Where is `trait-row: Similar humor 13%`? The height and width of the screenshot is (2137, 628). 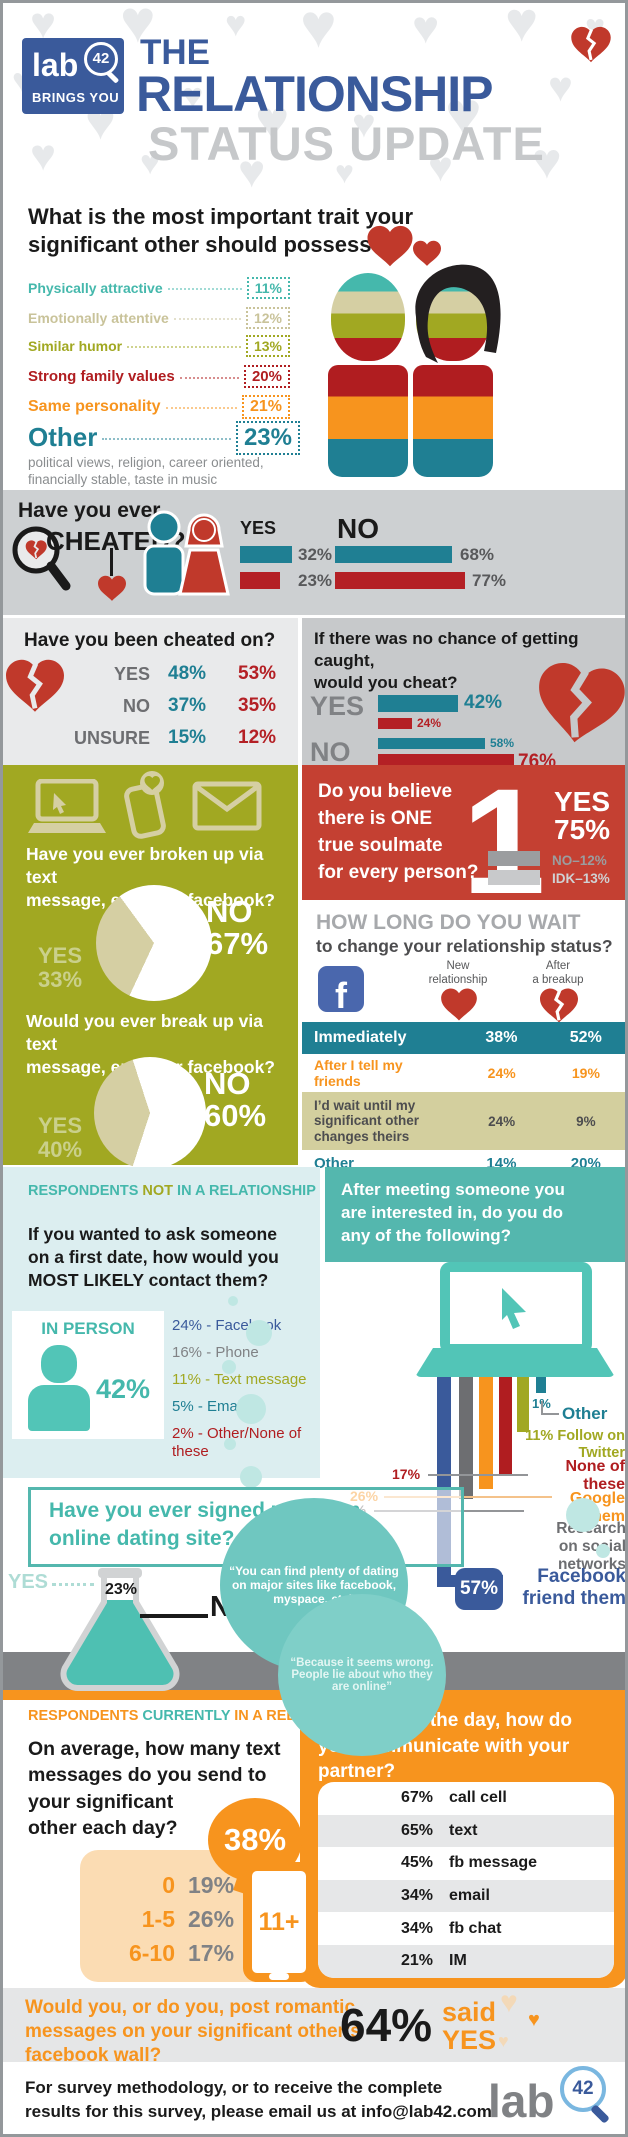
trait-row: Similar humor 13% is located at coordinates (159, 346).